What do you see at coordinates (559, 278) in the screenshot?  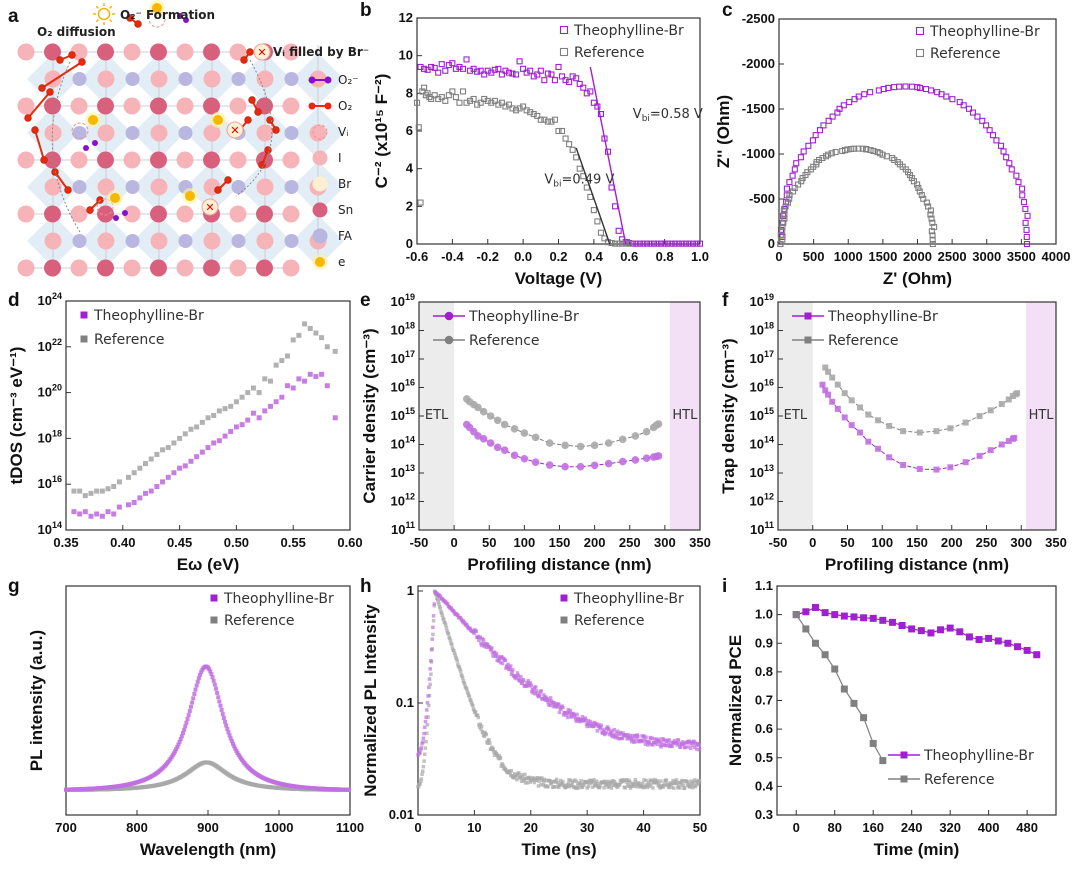 I see `x-axis-label: Voltage (V)` at bounding box center [559, 278].